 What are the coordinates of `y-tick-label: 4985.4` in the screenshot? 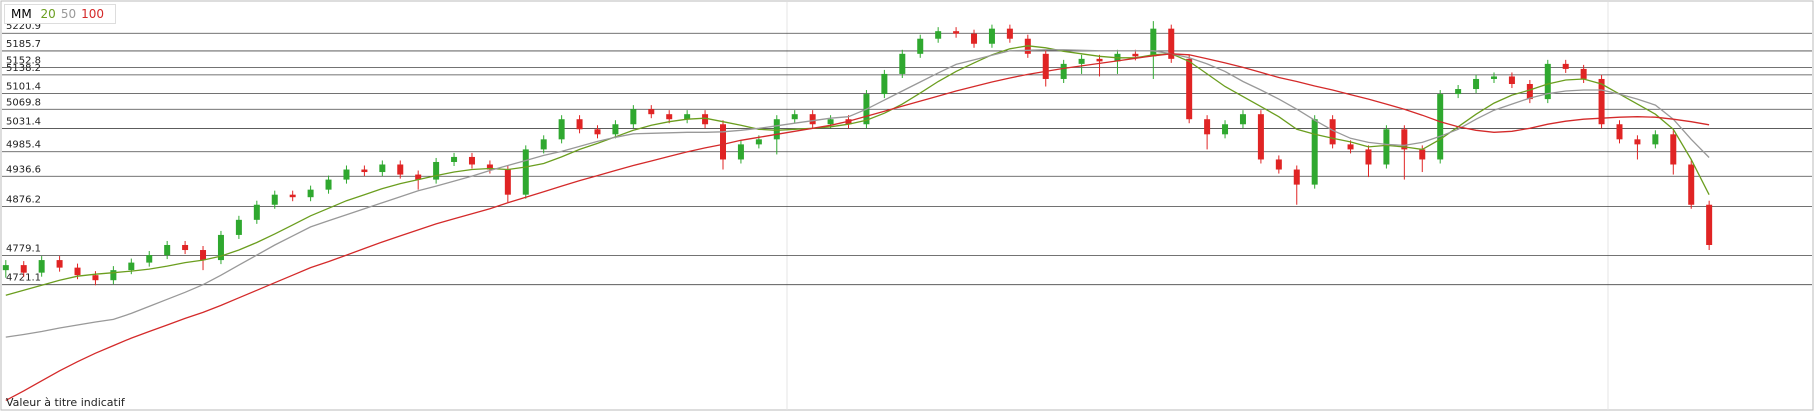 It's located at (23, 145).